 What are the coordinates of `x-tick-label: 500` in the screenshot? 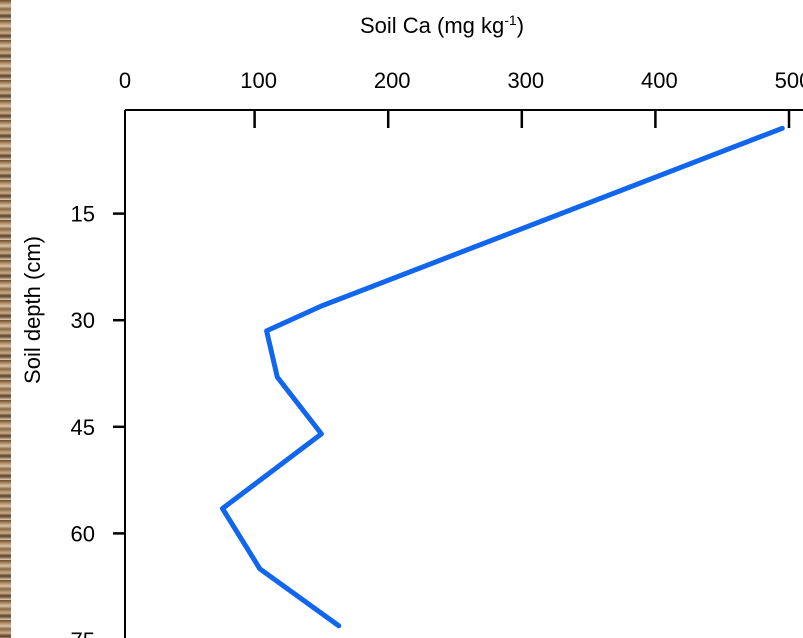 It's located at (789, 80).